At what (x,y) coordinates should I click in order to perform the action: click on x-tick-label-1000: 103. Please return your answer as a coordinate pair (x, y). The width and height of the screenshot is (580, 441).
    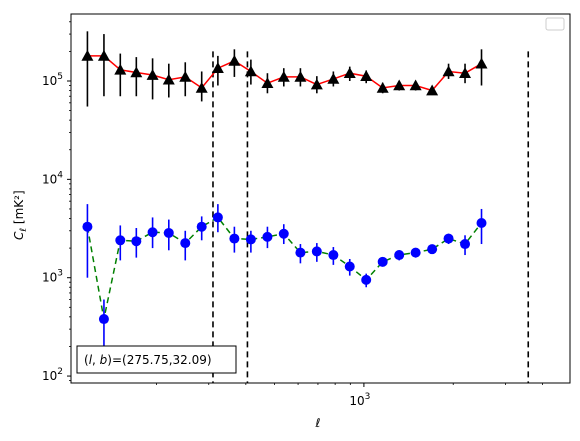
    Looking at the image, I should click on (359, 400).